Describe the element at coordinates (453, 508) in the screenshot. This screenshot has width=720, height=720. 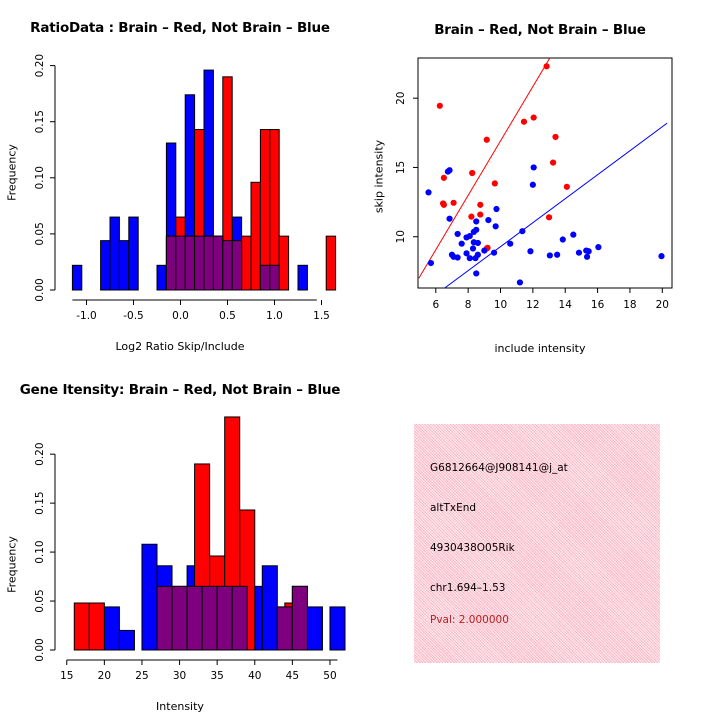
I see `info-line-2: altTxEnd` at that location.